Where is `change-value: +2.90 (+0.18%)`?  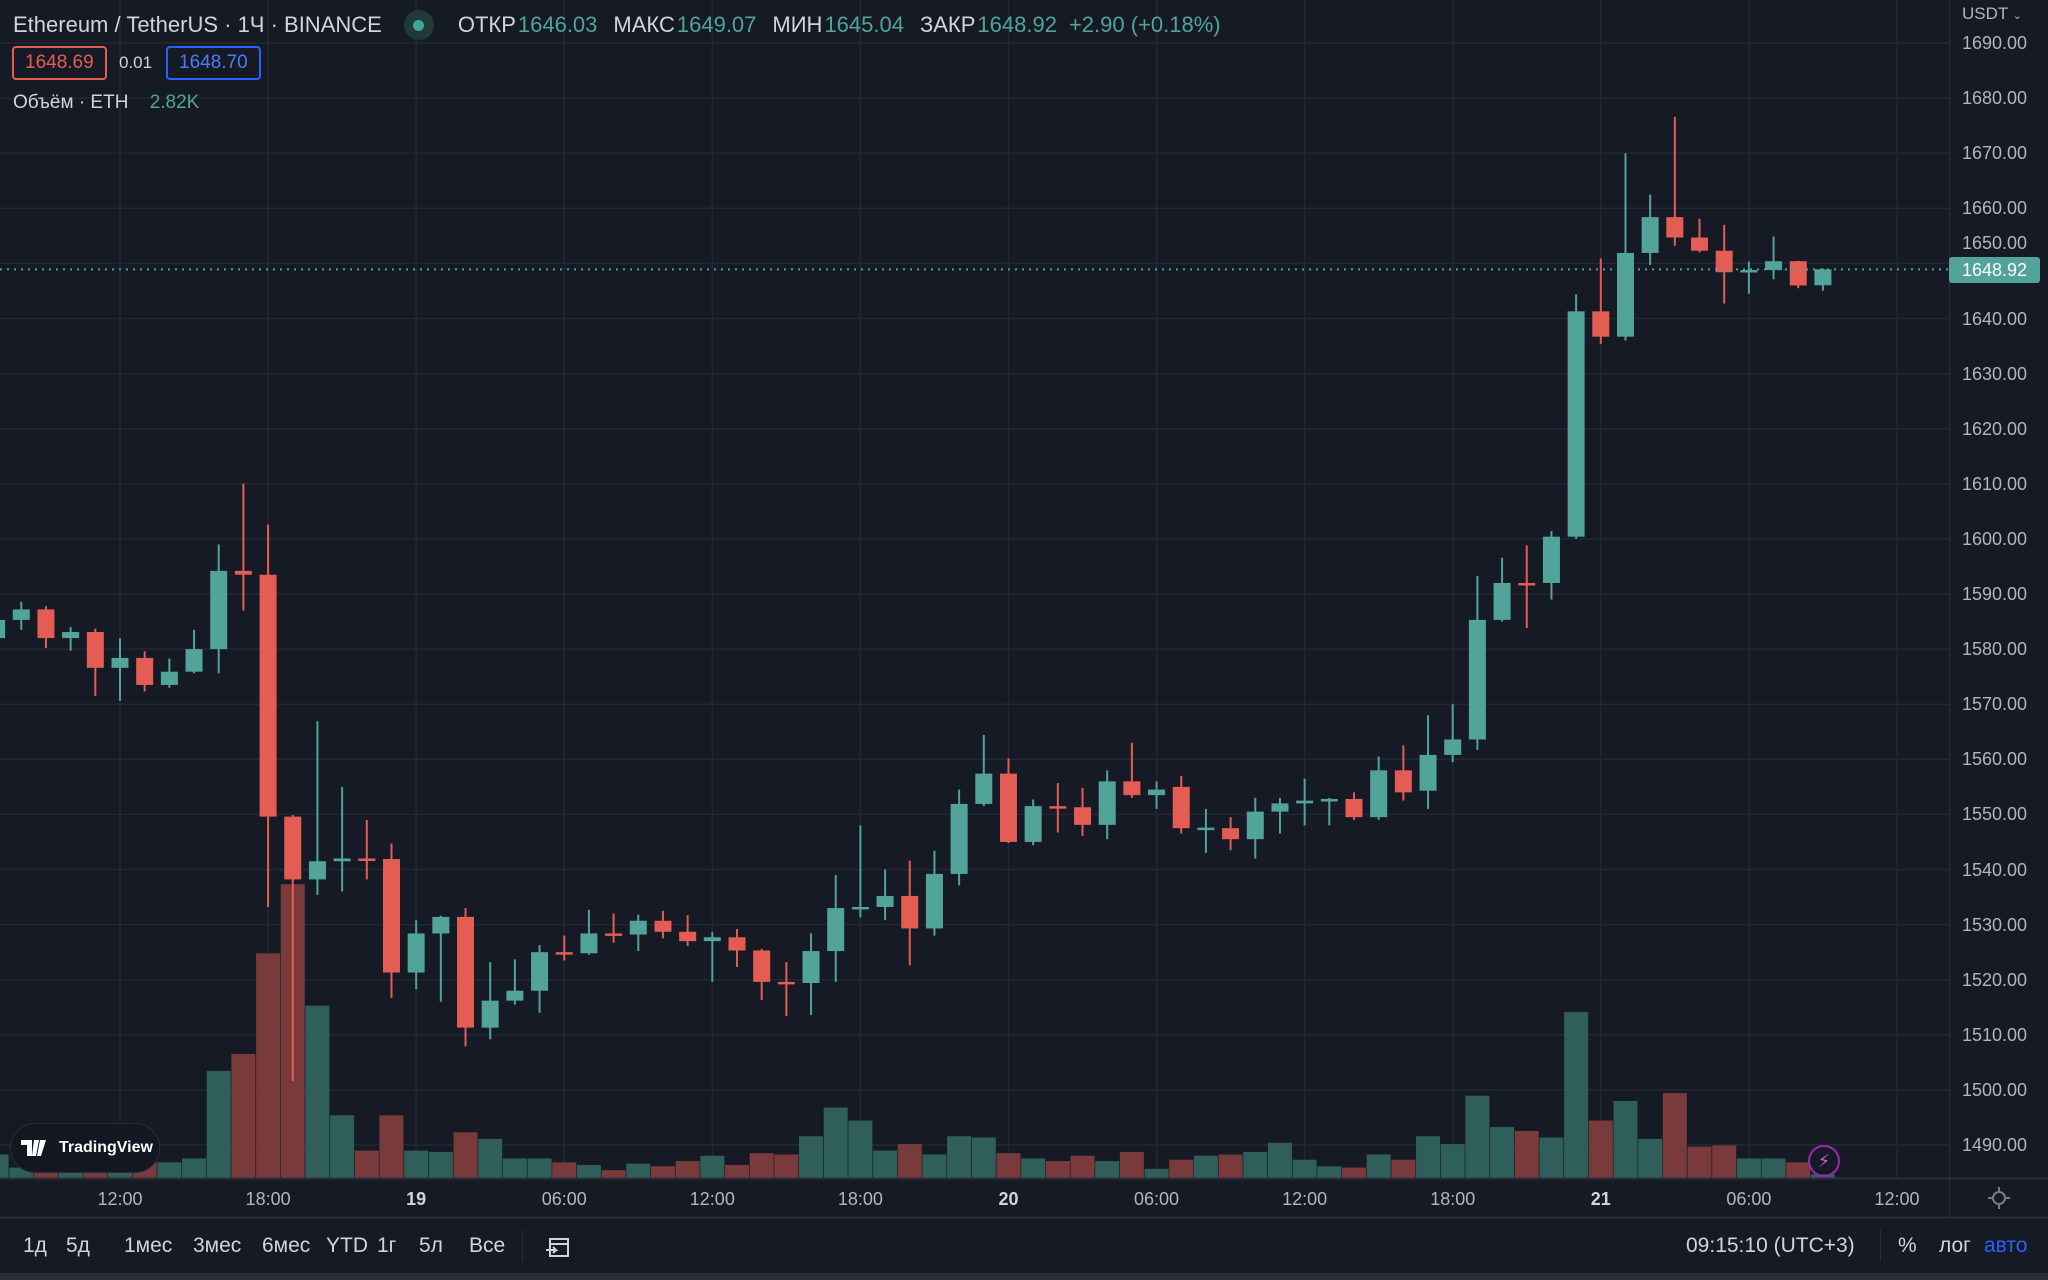
change-value: +2.90 (+0.18%) is located at coordinates (1144, 24).